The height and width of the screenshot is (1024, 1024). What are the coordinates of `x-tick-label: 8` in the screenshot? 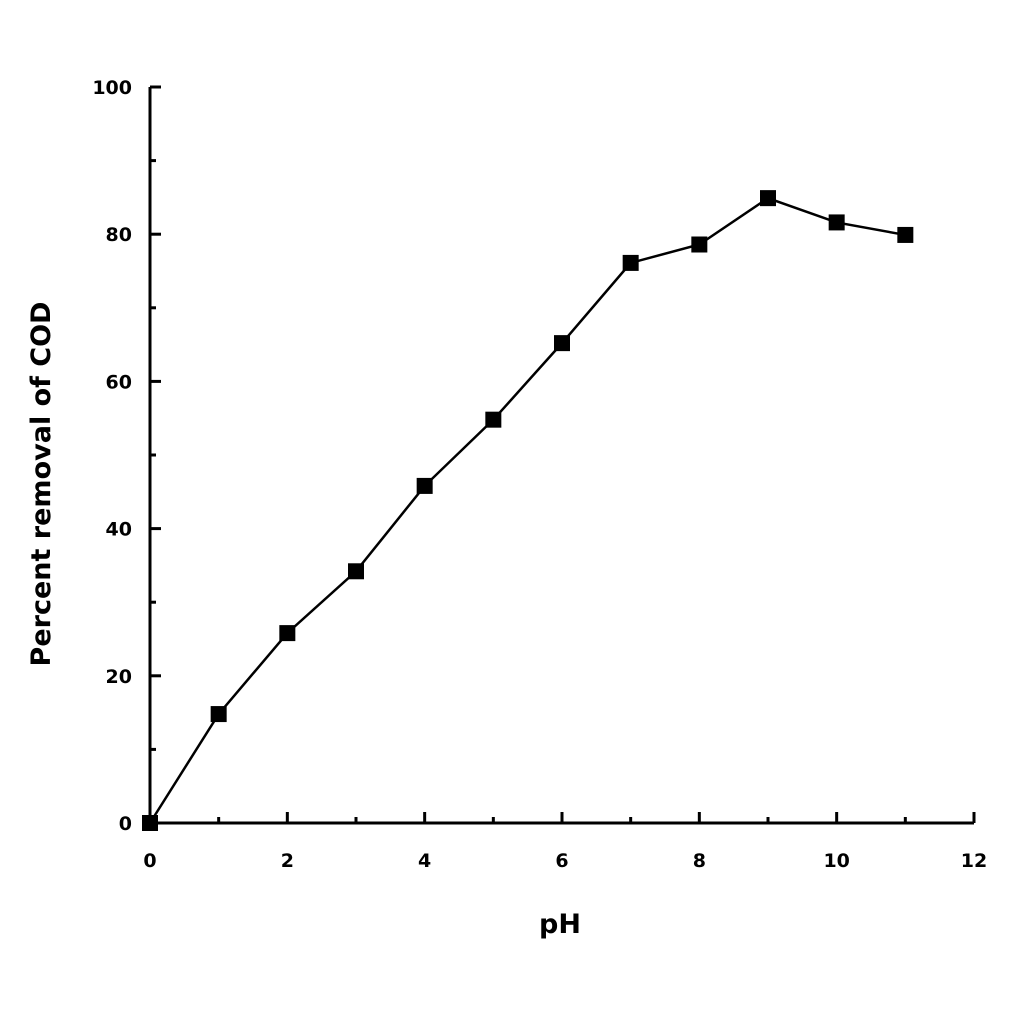 It's located at (699, 861).